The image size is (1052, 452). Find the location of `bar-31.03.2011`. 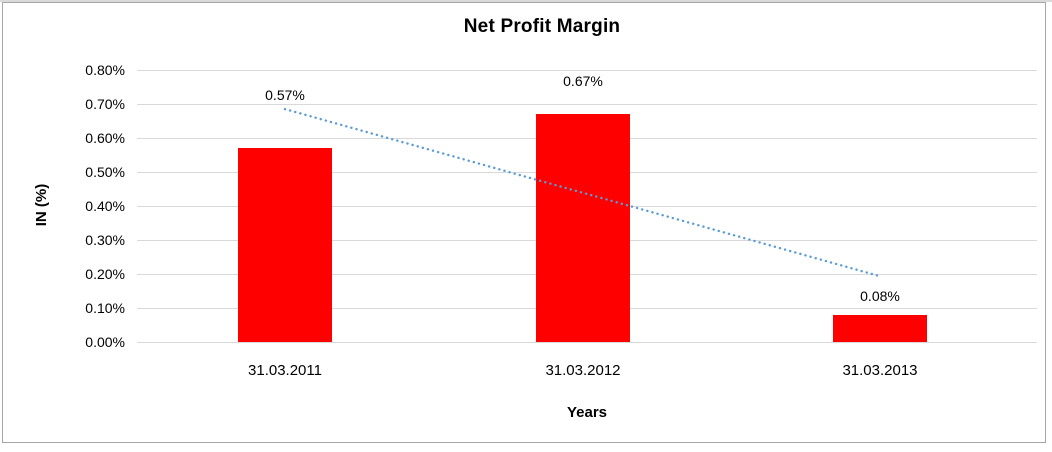

bar-31.03.2011 is located at coordinates (285, 245).